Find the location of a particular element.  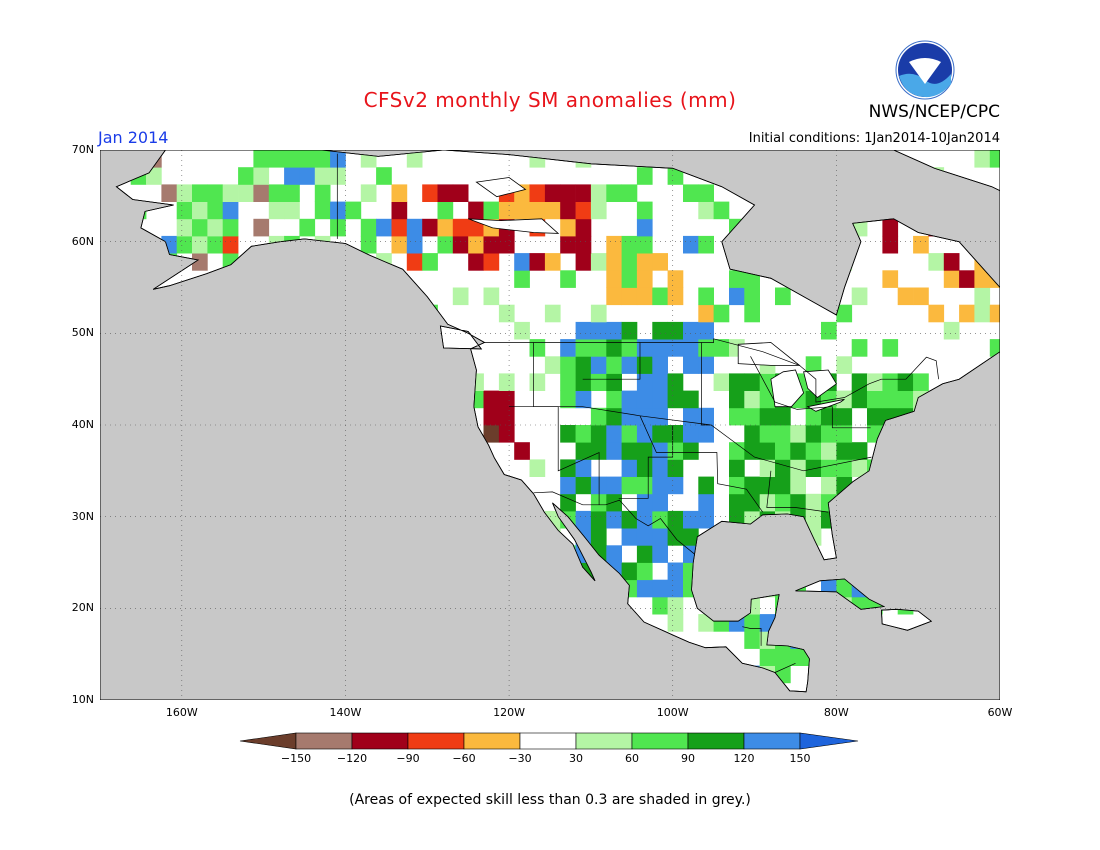

colorbar-label: 30 is located at coordinates (576, 758).